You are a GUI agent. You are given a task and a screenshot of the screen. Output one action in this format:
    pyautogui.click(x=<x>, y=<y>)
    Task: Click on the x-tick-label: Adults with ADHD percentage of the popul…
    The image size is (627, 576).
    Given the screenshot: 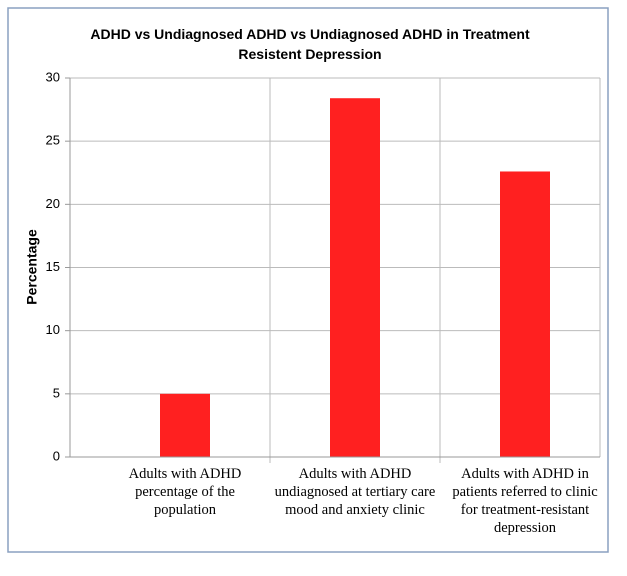 What is the action you would take?
    pyautogui.click(x=185, y=492)
    